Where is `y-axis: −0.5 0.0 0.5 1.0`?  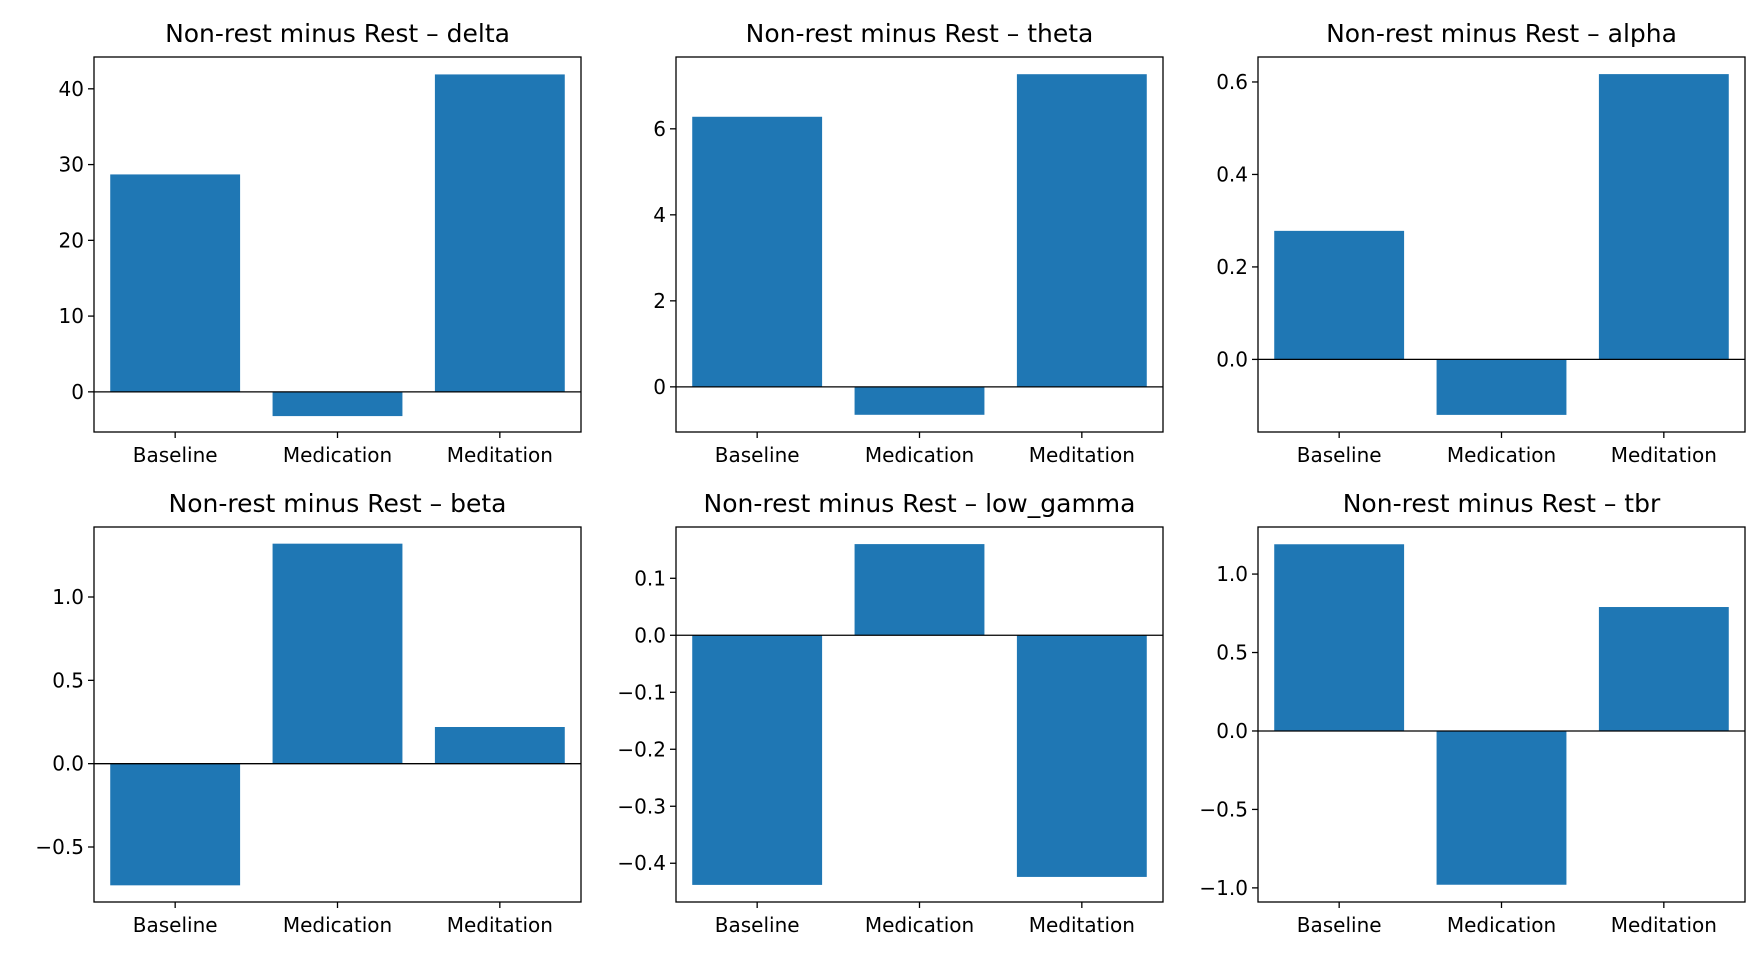
y-axis: −0.5 0.0 0.5 1.0 is located at coordinates (64, 722).